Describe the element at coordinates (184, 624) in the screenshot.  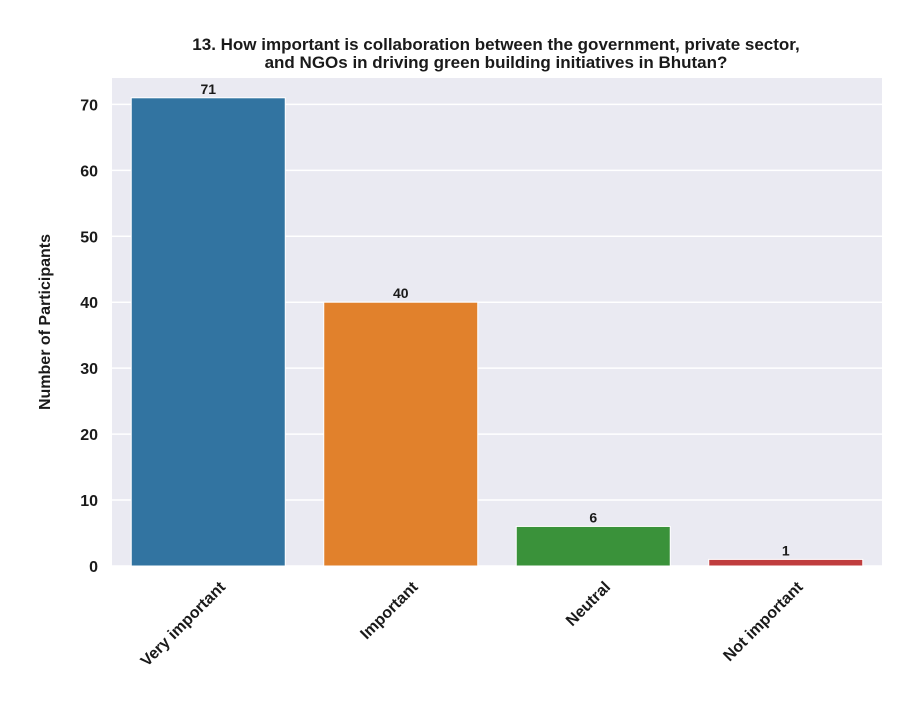
I see `x-tick-label: Very important` at that location.